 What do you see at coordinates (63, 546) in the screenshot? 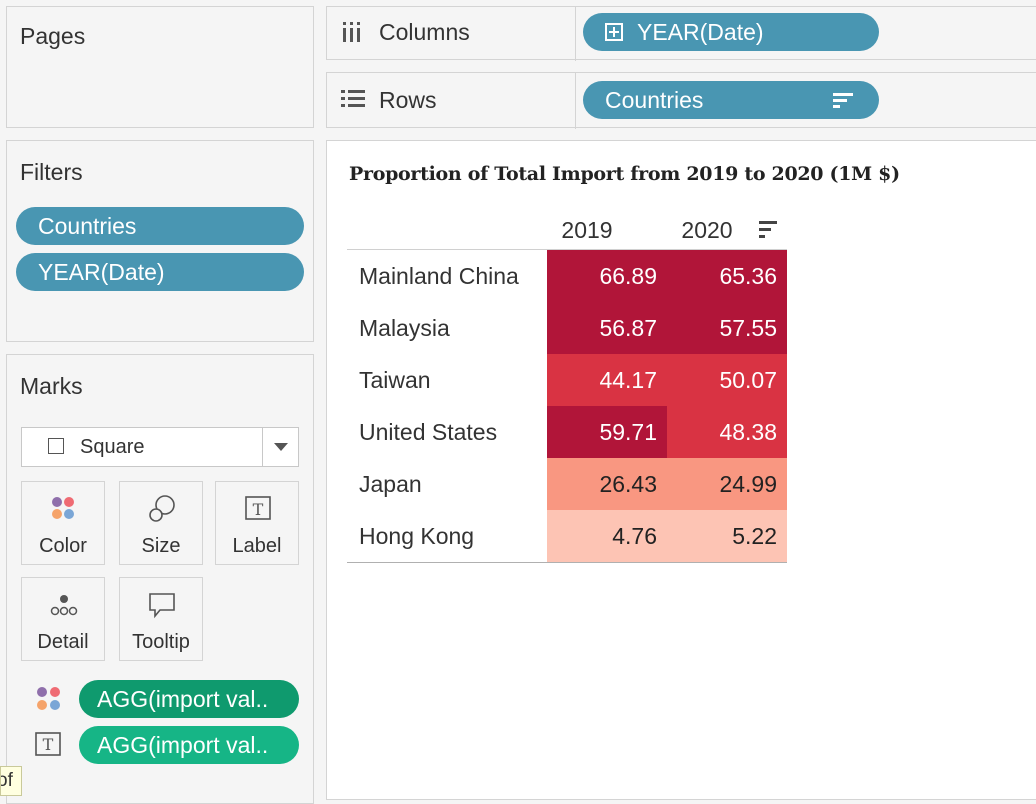
I see `color-card-label: Color` at bounding box center [63, 546].